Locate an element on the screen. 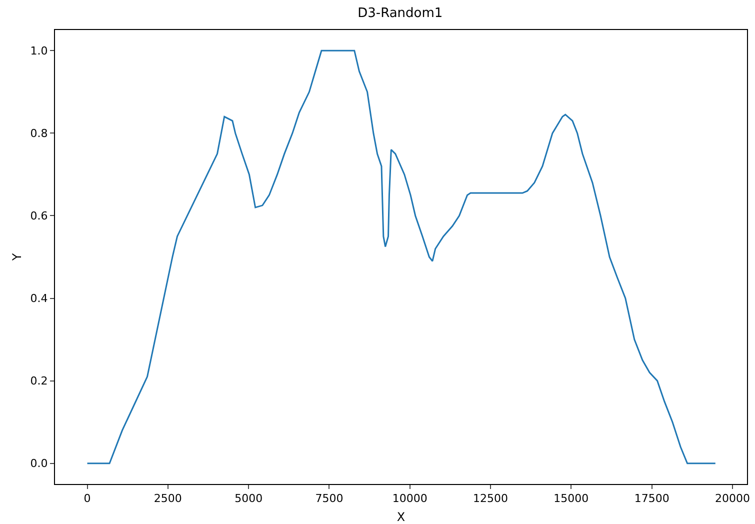  y-tick-label: 0.8 is located at coordinates (39, 133).